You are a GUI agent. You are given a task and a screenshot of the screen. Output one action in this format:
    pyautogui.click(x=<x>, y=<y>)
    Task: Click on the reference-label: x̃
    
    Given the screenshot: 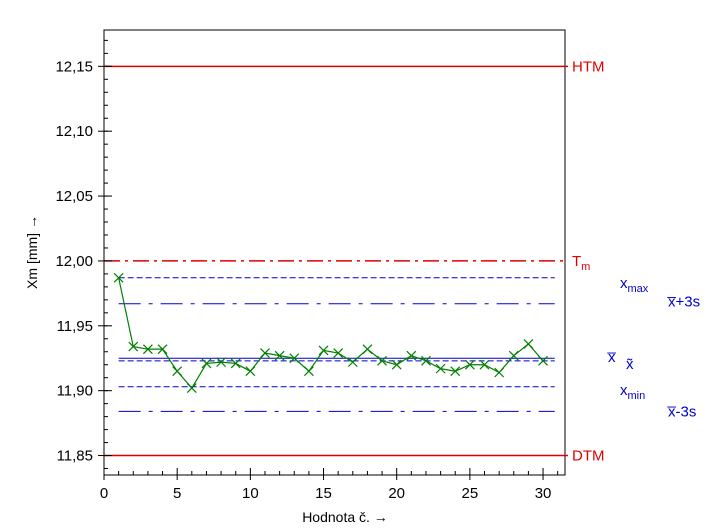 What is the action you would take?
    pyautogui.click(x=630, y=364)
    